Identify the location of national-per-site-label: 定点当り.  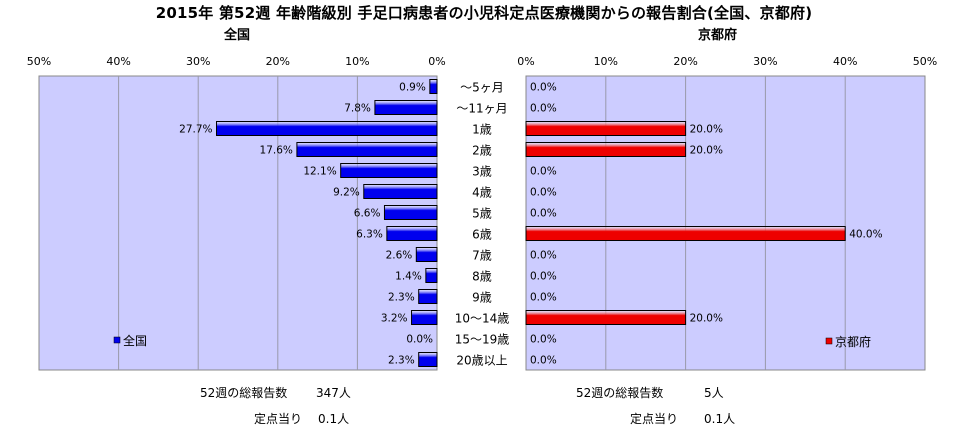
(278, 419).